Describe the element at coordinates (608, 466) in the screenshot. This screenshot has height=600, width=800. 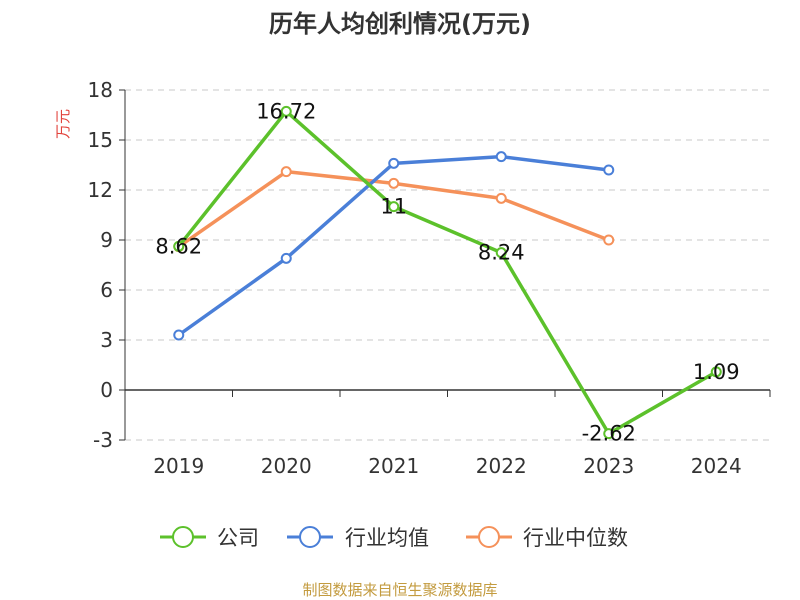
I see `x-tick-label: 2023` at that location.